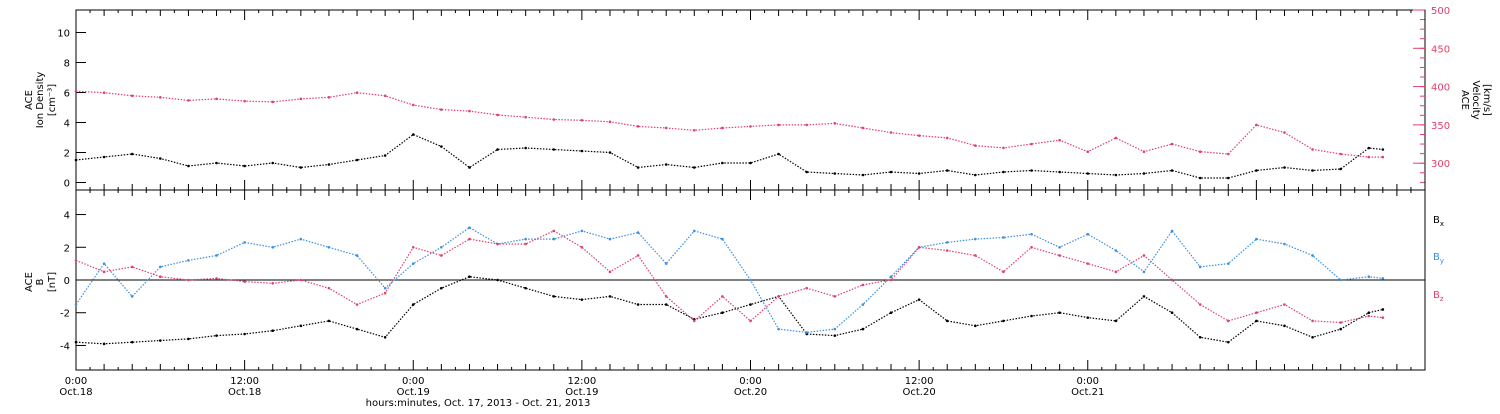 Image resolution: width=1500 pixels, height=414 pixels. What do you see at coordinates (1087, 392) in the screenshot?
I see `x-tick-date-label: Oct.21` at bounding box center [1087, 392].